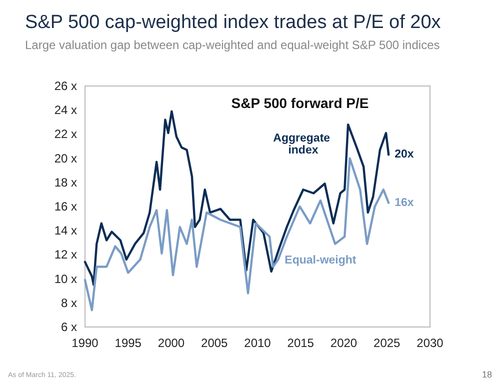  Describe the element at coordinates (65, 182) in the screenshot. I see `y-tick-label: 18 x` at that location.